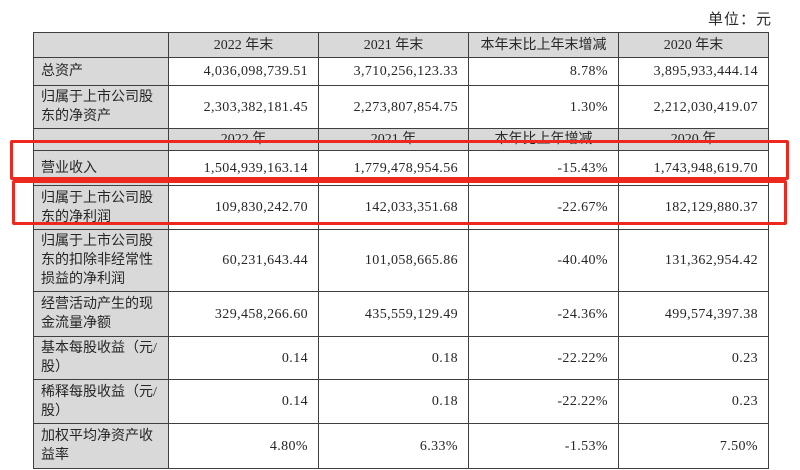 The height and width of the screenshot is (470, 800). I want to click on column-header-cell: 本年末比上年末增减, so click(543, 45).